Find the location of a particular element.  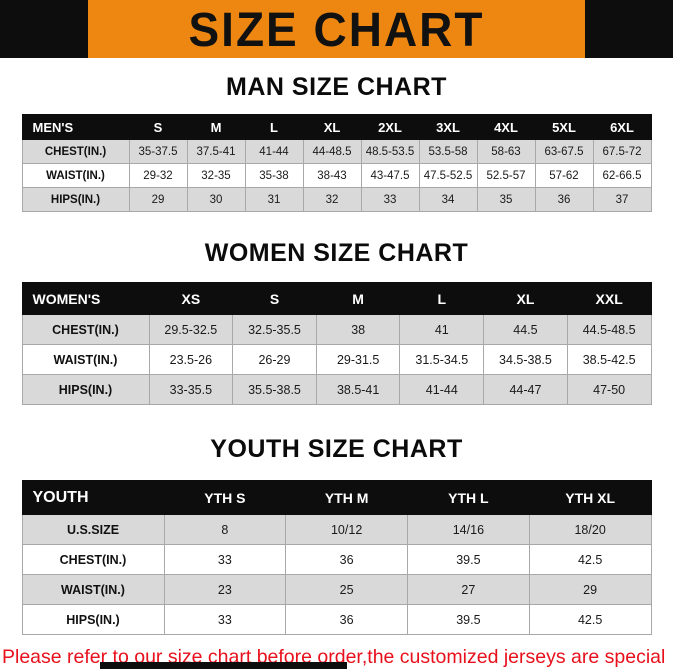

table-cell: 23 is located at coordinates (225, 589).